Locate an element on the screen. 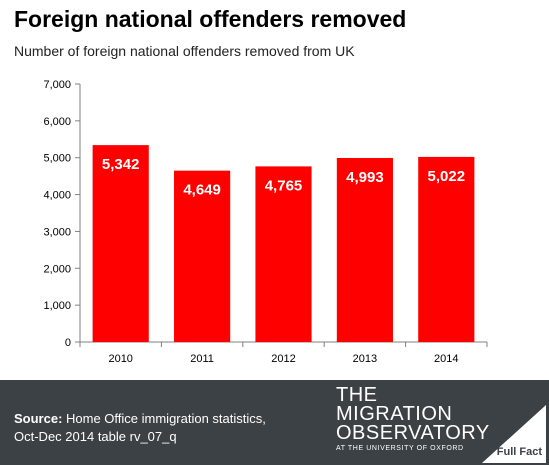 The height and width of the screenshot is (465, 549). svg-text: Full Fact is located at coordinates (520, 452).